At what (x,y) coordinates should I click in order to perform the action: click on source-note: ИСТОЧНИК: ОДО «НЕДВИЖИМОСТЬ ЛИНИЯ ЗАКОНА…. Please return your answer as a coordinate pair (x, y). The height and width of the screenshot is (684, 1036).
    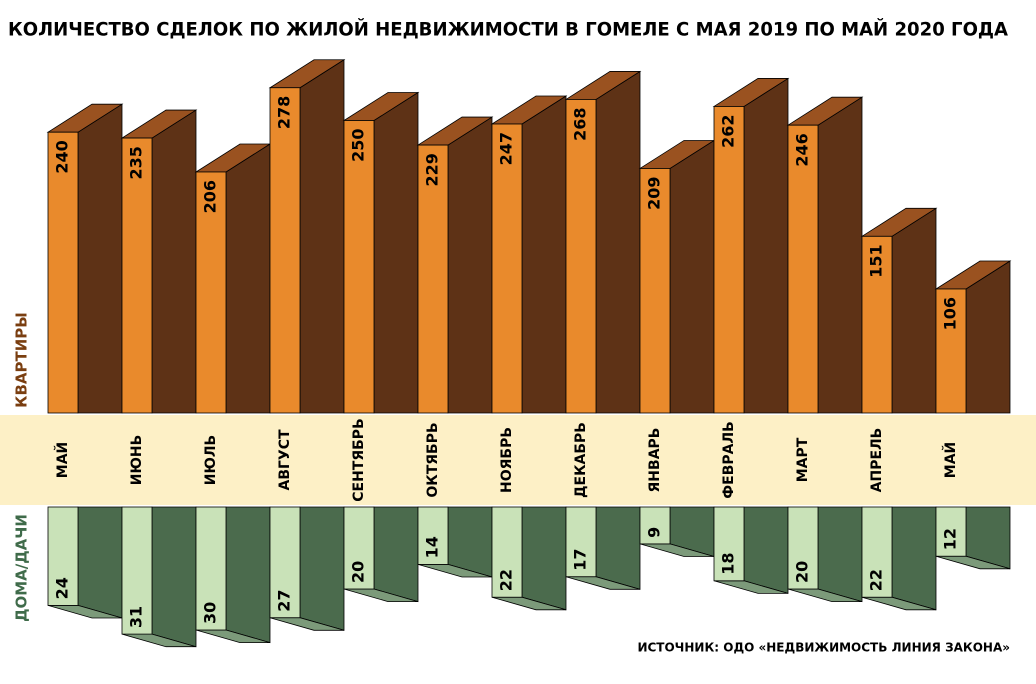
    Looking at the image, I should click on (823, 648).